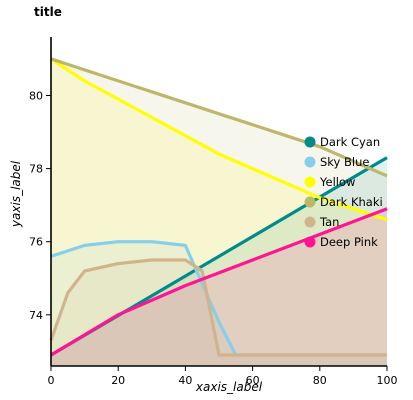 This screenshot has width=413, height=400. Describe the element at coordinates (48, 12) in the screenshot. I see `chart-title: title` at that location.